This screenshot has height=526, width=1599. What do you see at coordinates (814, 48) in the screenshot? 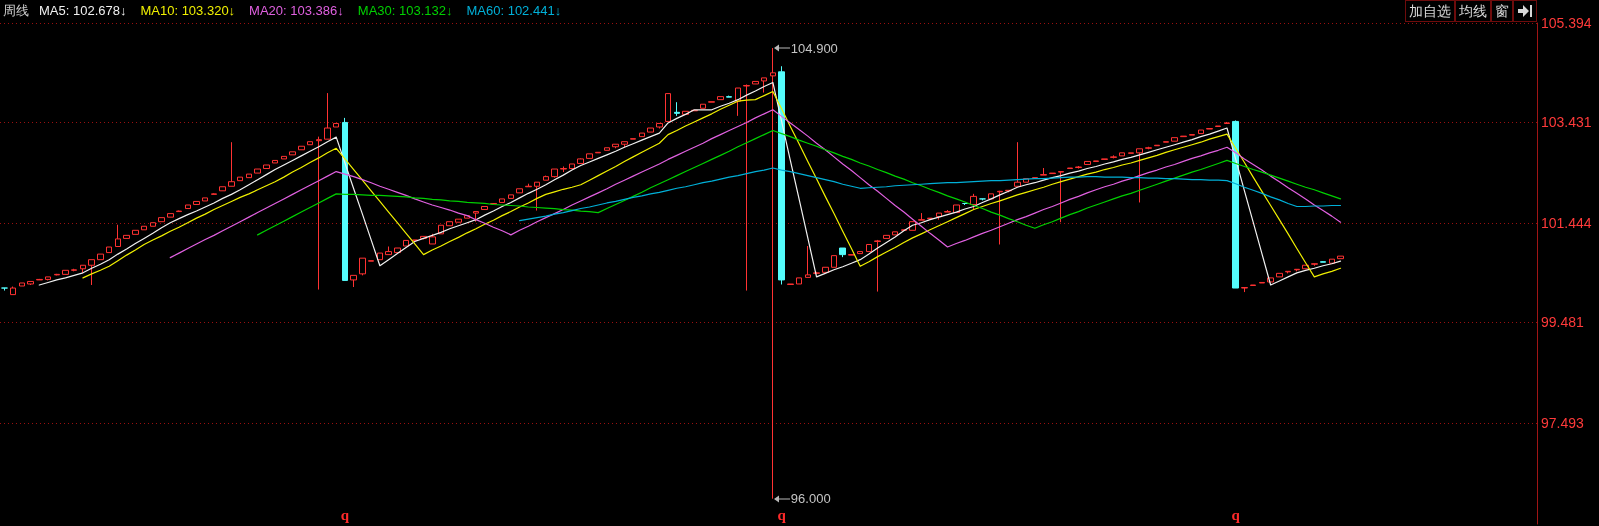
I see `annotation: 104.900` at bounding box center [814, 48].